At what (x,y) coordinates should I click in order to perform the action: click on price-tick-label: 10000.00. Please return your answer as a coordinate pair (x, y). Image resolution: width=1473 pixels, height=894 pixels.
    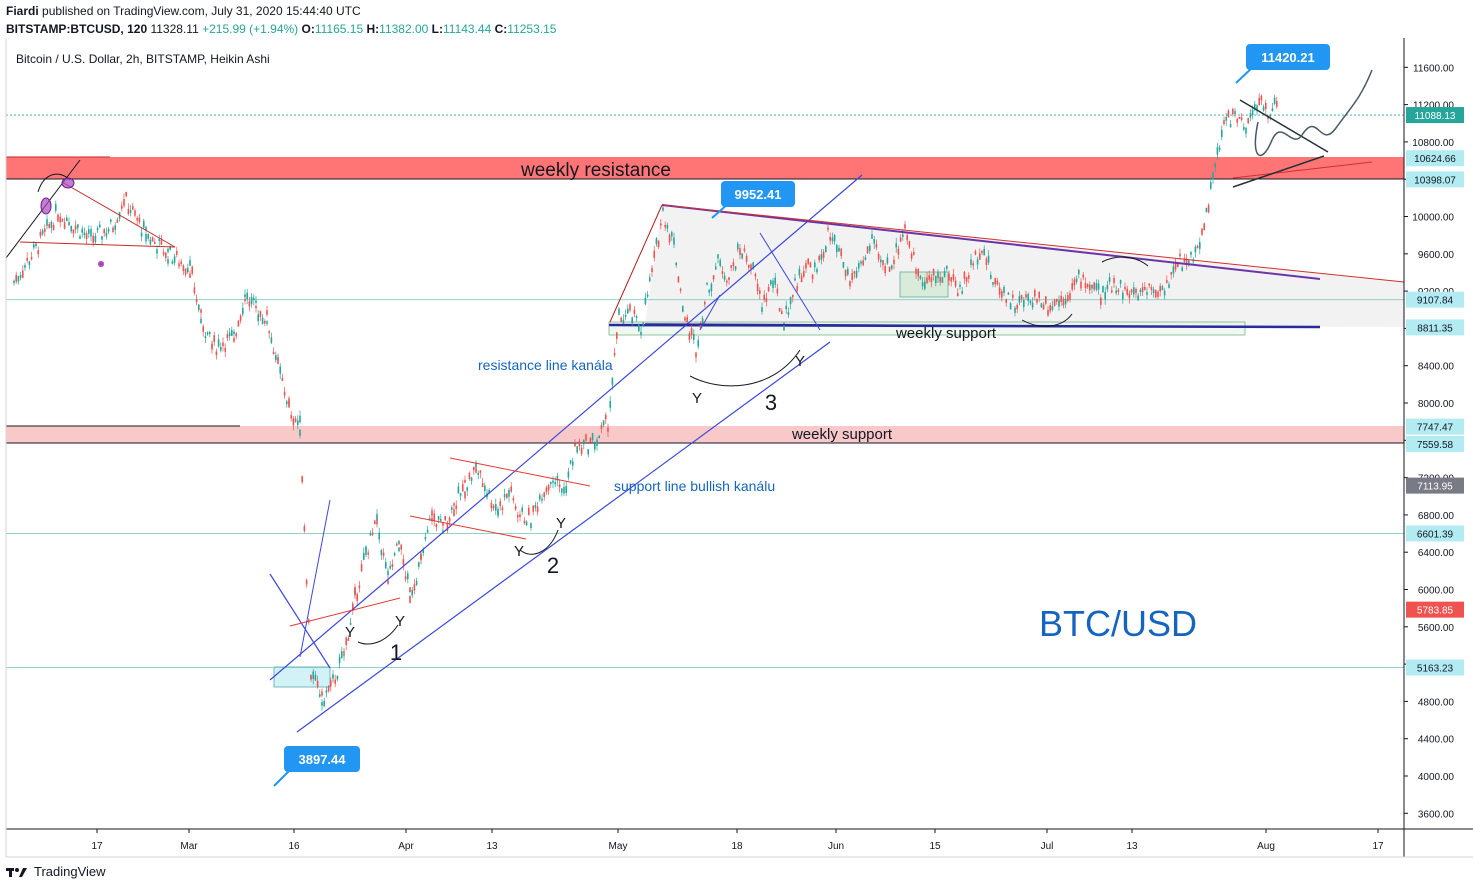
    Looking at the image, I should click on (1433, 218).